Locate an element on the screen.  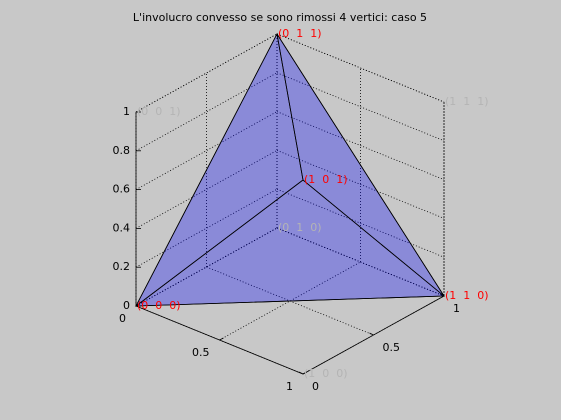
y-tick-label: 0 is located at coordinates (315, 386).